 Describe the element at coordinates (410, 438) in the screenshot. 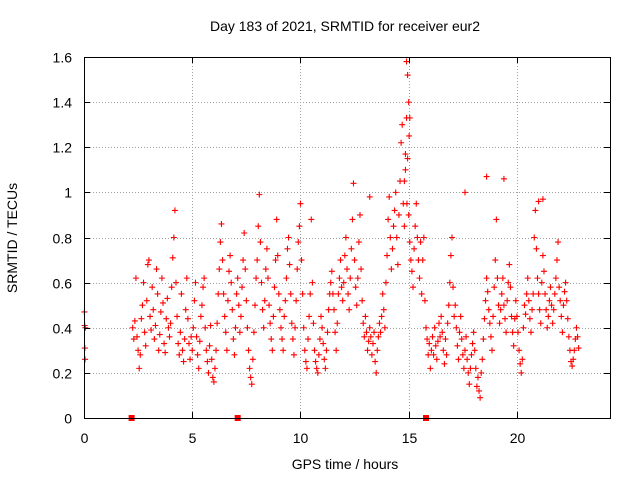

I see `x-tick-label: 15` at that location.